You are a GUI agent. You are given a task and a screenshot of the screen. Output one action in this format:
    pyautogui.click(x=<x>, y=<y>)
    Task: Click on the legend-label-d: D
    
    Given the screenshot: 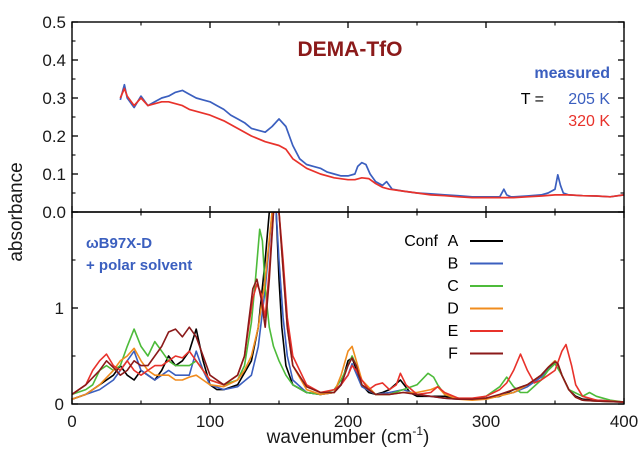 What is the action you would take?
    pyautogui.click(x=453, y=309)
    